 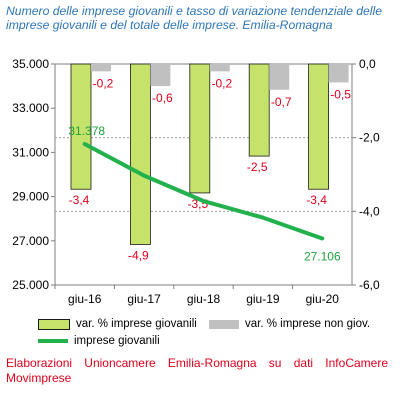 What do you see at coordinates (204, 299) in the screenshot?
I see `x-axis-label: giu-18` at bounding box center [204, 299].